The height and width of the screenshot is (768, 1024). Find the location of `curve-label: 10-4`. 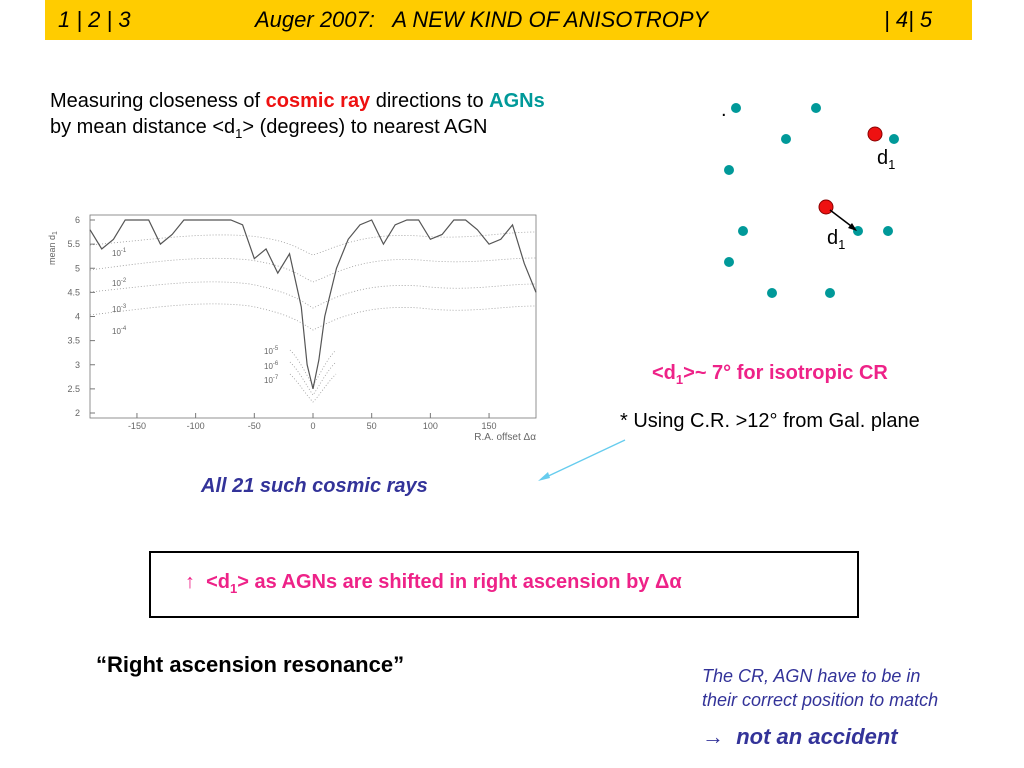

curve-label: 10-4 is located at coordinates (119, 331).